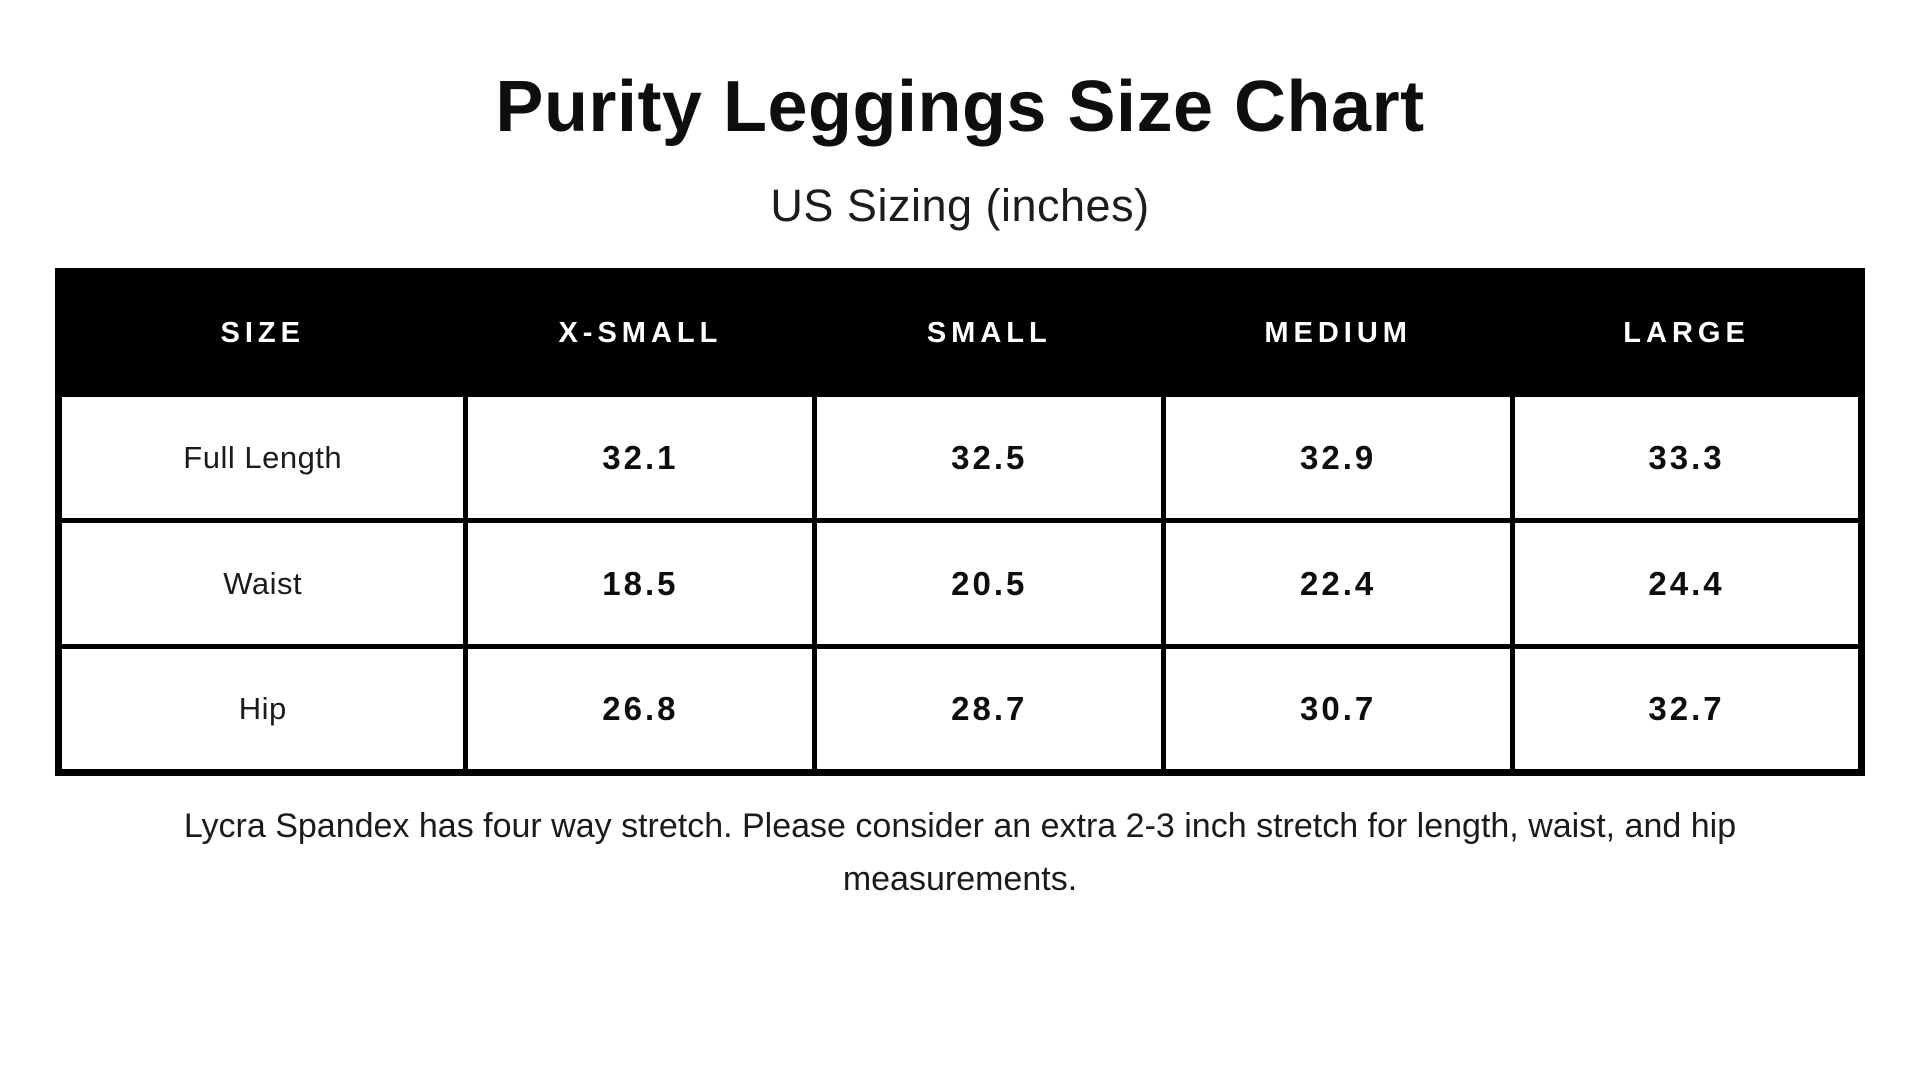 This screenshot has width=1920, height=1080. Describe the element at coordinates (262, 458) in the screenshot. I see `row-label-full-length: Full Length` at that location.